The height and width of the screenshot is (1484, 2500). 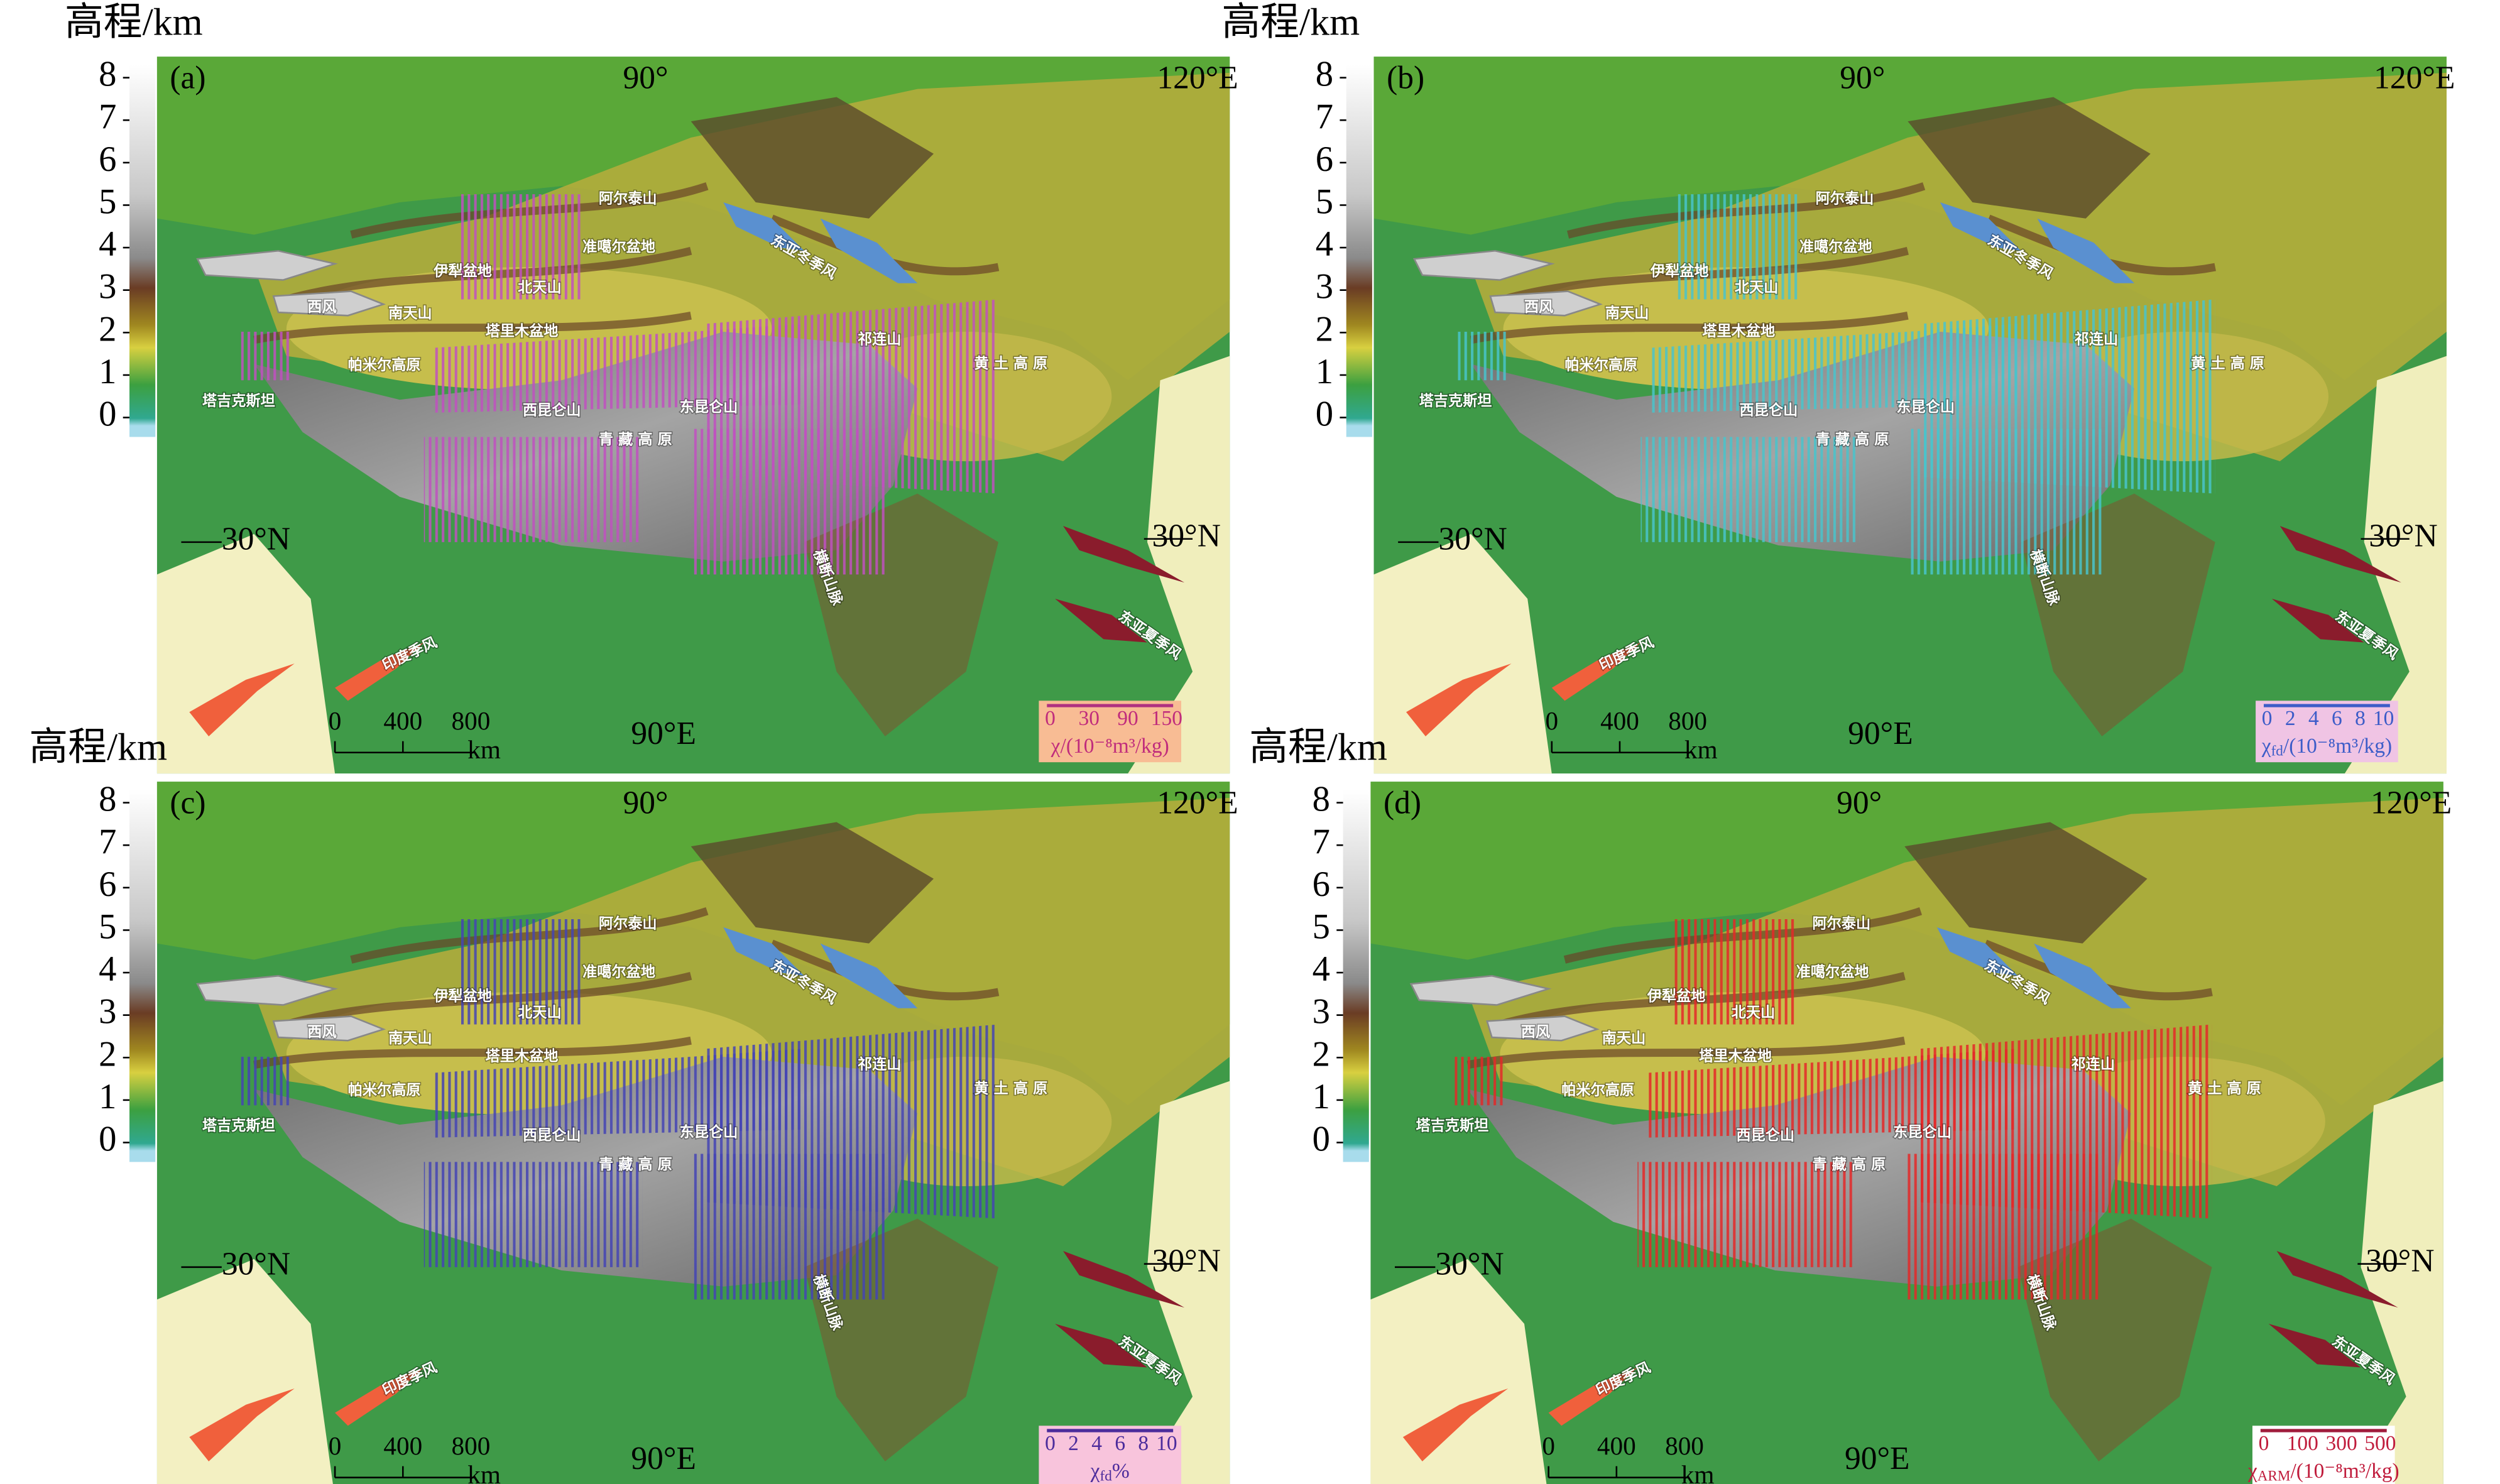 I want to click on legend-tick: 150, so click(x=1166, y=718).